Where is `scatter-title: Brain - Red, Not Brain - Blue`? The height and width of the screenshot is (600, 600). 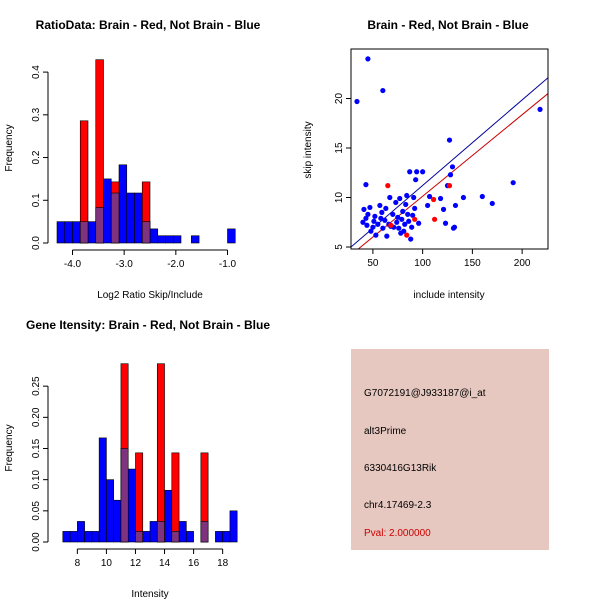
scatter-title: Brain - Red, Not Brain - Blue is located at coordinates (448, 25).